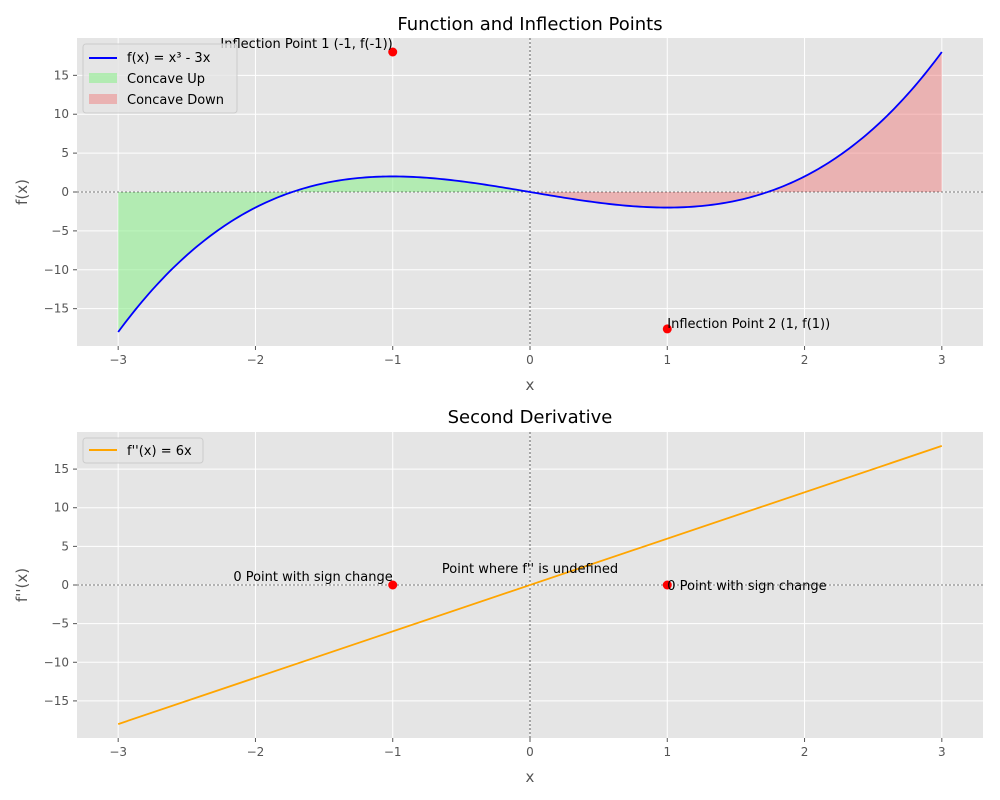 The image size is (1000, 800). Describe the element at coordinates (529, 24) in the screenshot. I see `chart-title: Function and Inflection Points` at that location.